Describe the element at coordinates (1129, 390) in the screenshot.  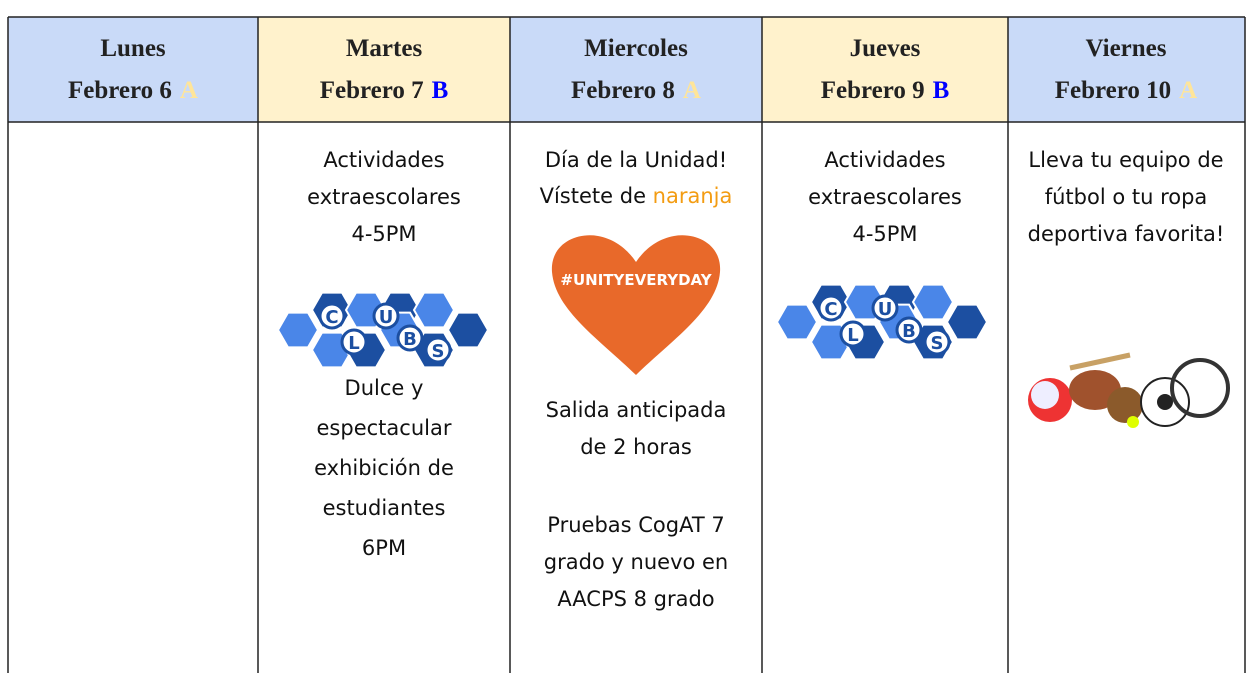
I see `sports-image` at that location.